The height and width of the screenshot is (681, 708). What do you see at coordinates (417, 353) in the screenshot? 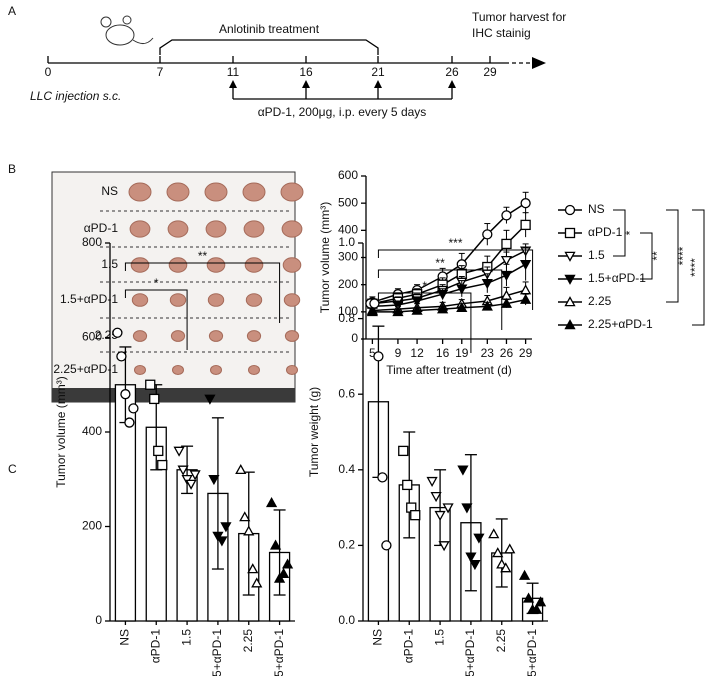
I see `x-tick-label: 12` at bounding box center [417, 353].